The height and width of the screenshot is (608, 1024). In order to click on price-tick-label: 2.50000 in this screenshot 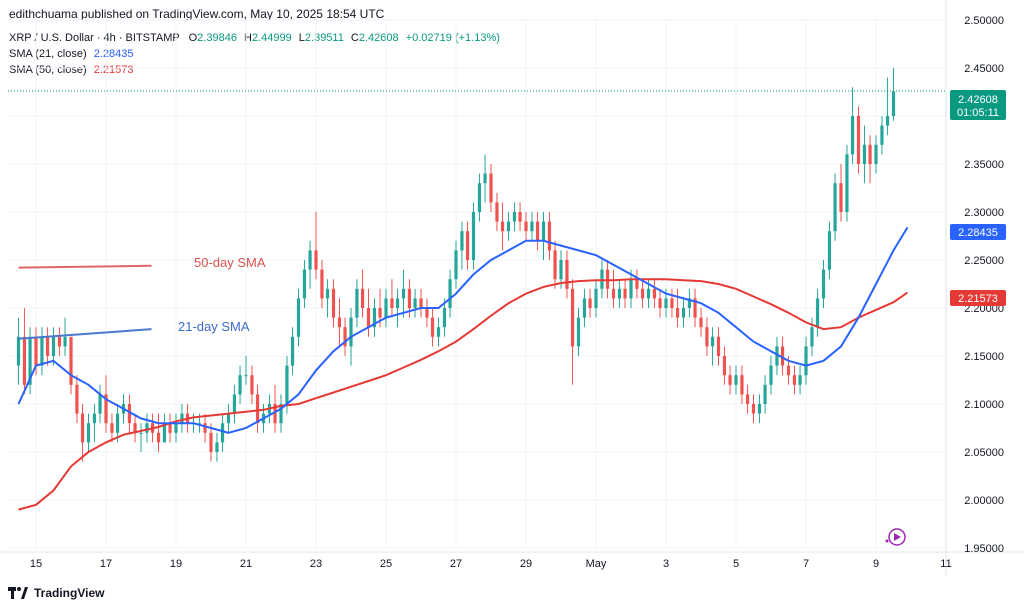, I will do `click(984, 21)`.